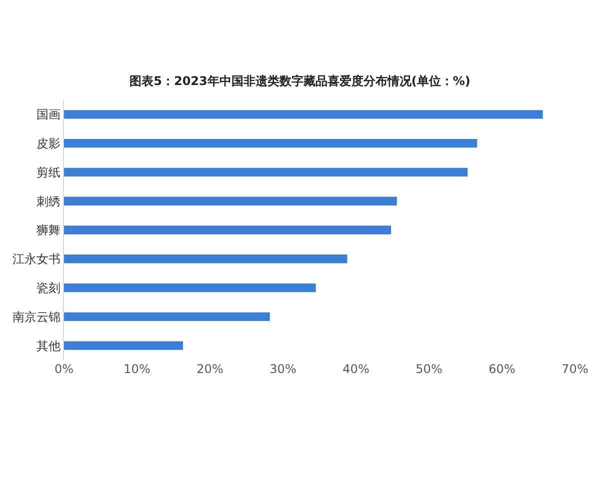 Image resolution: width=600 pixels, height=480 pixels. What do you see at coordinates (48, 172) in the screenshot?
I see `y-tick-label: 剪纸` at bounding box center [48, 172].